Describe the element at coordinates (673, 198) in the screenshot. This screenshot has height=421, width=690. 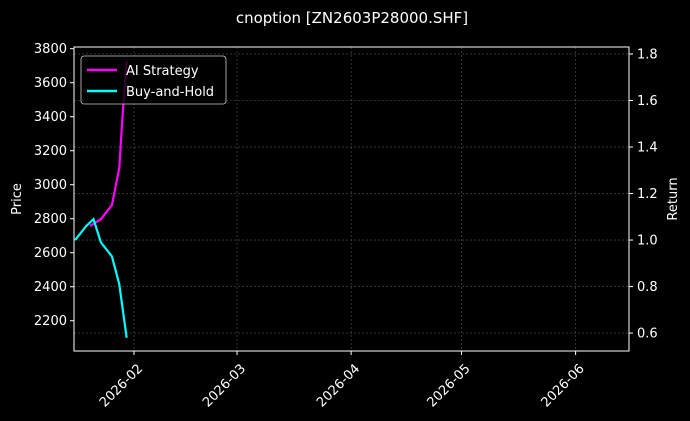
I see `y2-axis-label: Return` at that location.